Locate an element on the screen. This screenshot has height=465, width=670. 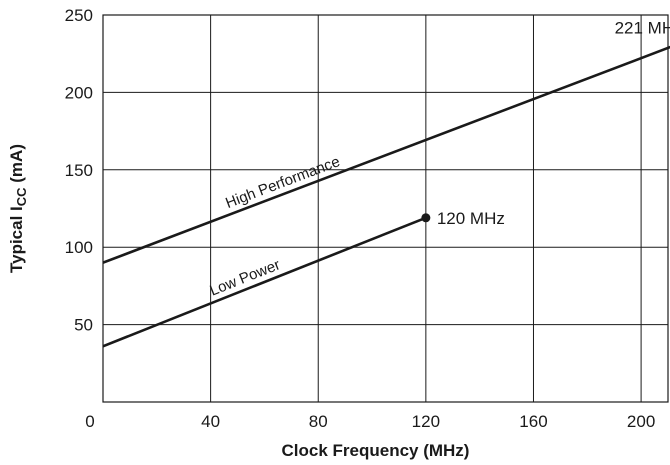
end-marker-label-low-power: 120 MHz is located at coordinates (471, 218).